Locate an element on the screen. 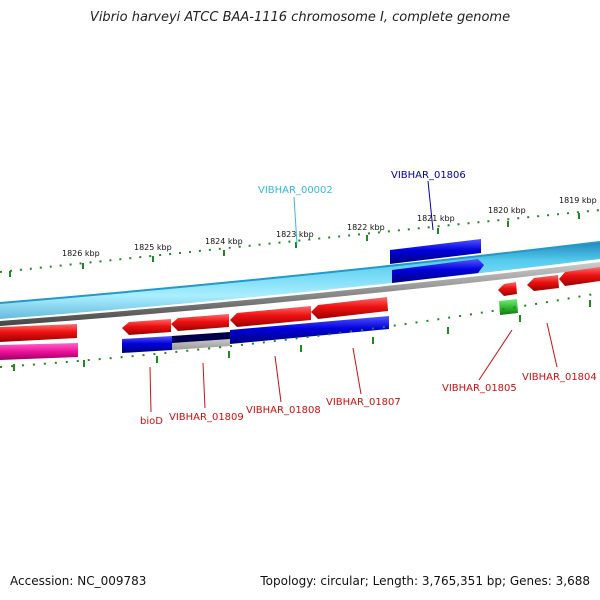 This screenshot has width=600, height=600. gene-vibhar-01806-upper is located at coordinates (435, 251).